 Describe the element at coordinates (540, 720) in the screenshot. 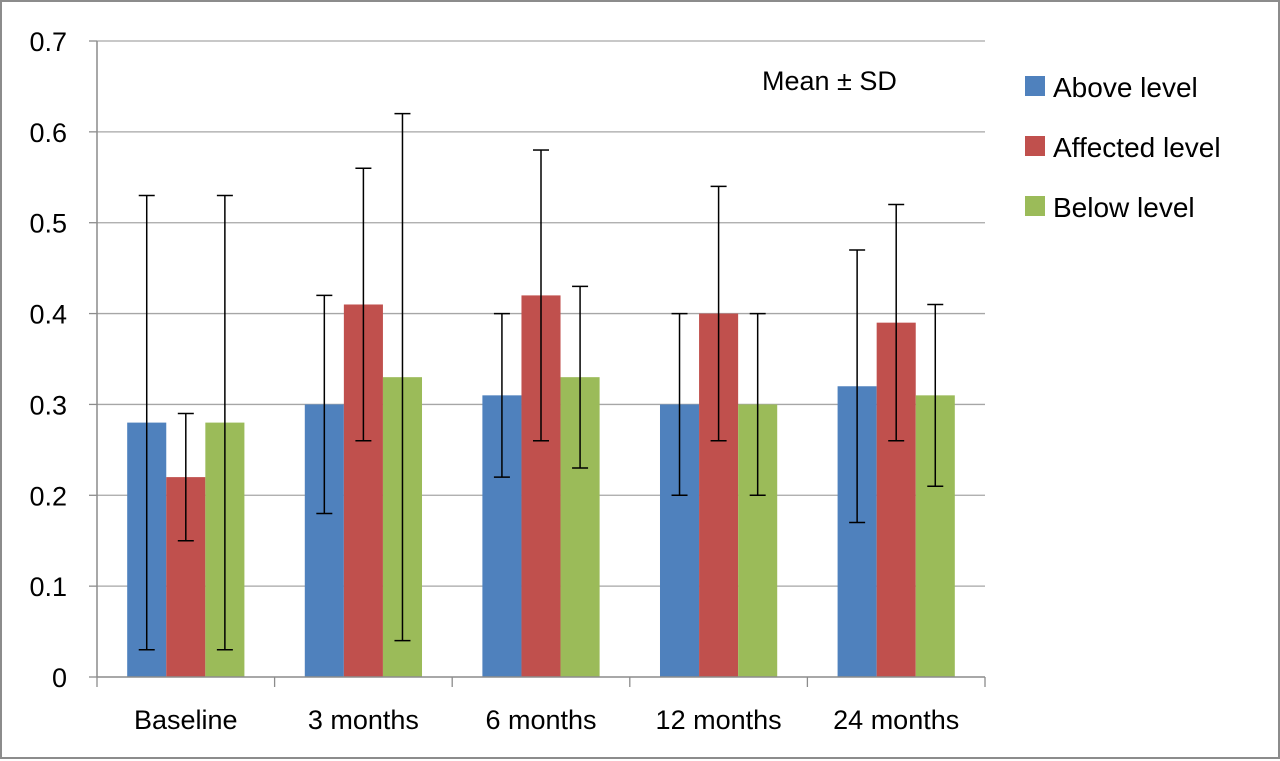

I see `x-category-label: 6 months` at that location.